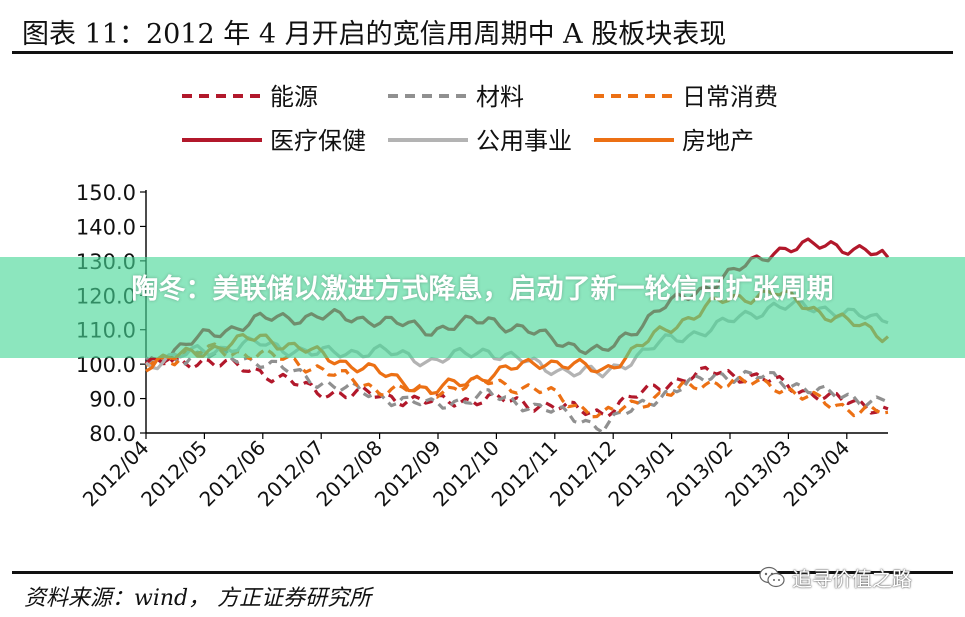 The height and width of the screenshot is (617, 965). I want to click on title-divider, so click(482, 52).